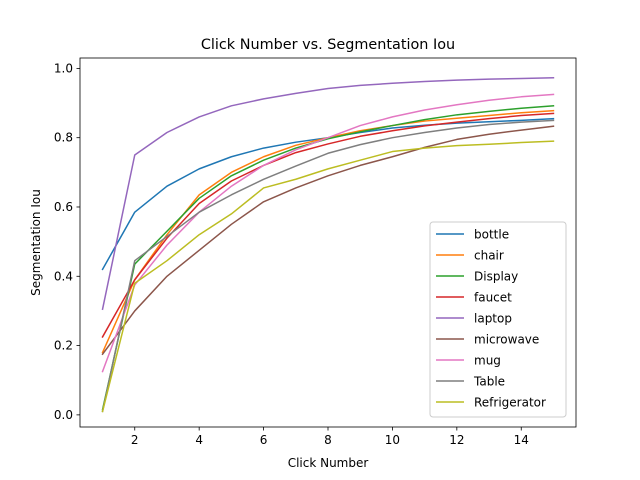  What do you see at coordinates (328, 463) in the screenshot?
I see `x-axis-label: Click Number` at bounding box center [328, 463].